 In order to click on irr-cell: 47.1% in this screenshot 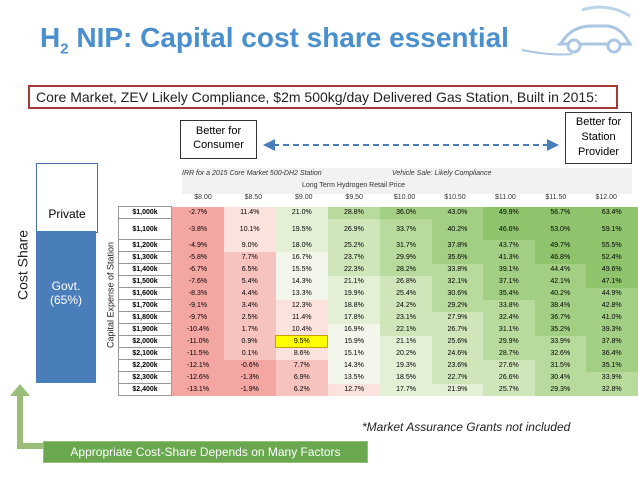, I will do `click(611, 281)`.